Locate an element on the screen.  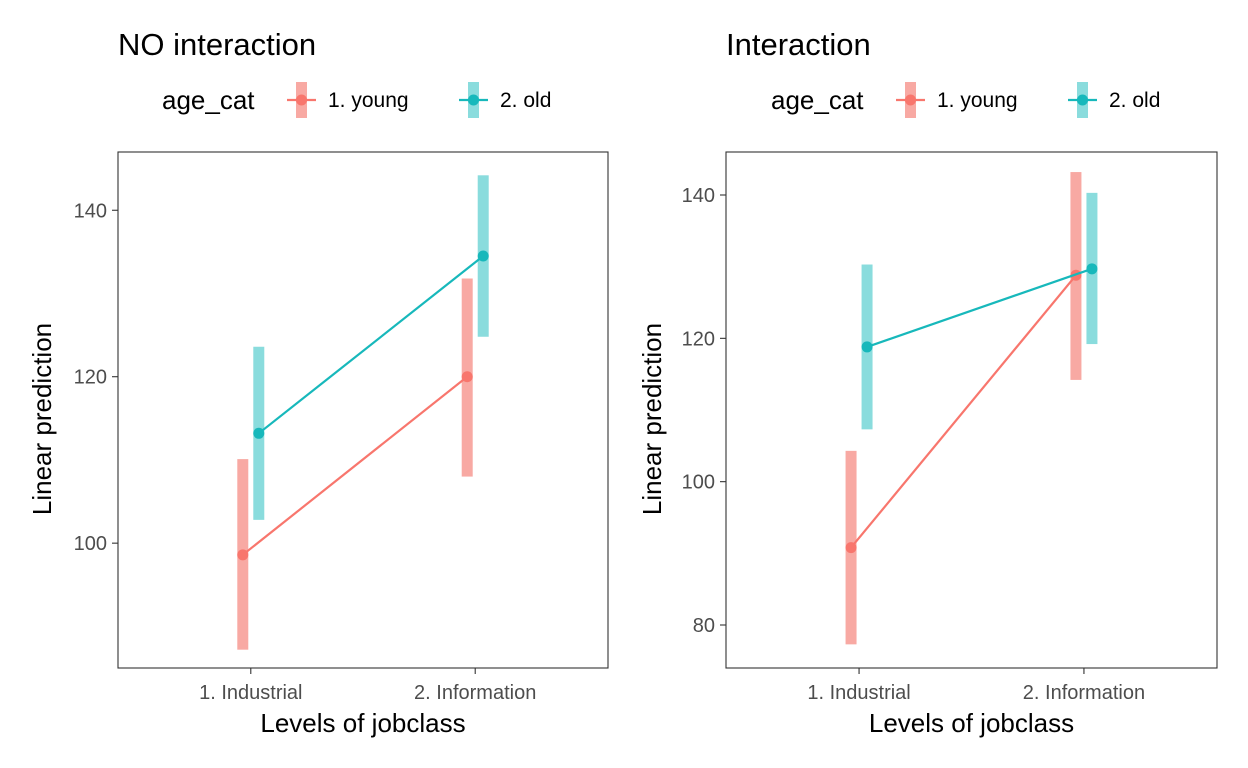
chart-title: Interaction is located at coordinates (798, 44).